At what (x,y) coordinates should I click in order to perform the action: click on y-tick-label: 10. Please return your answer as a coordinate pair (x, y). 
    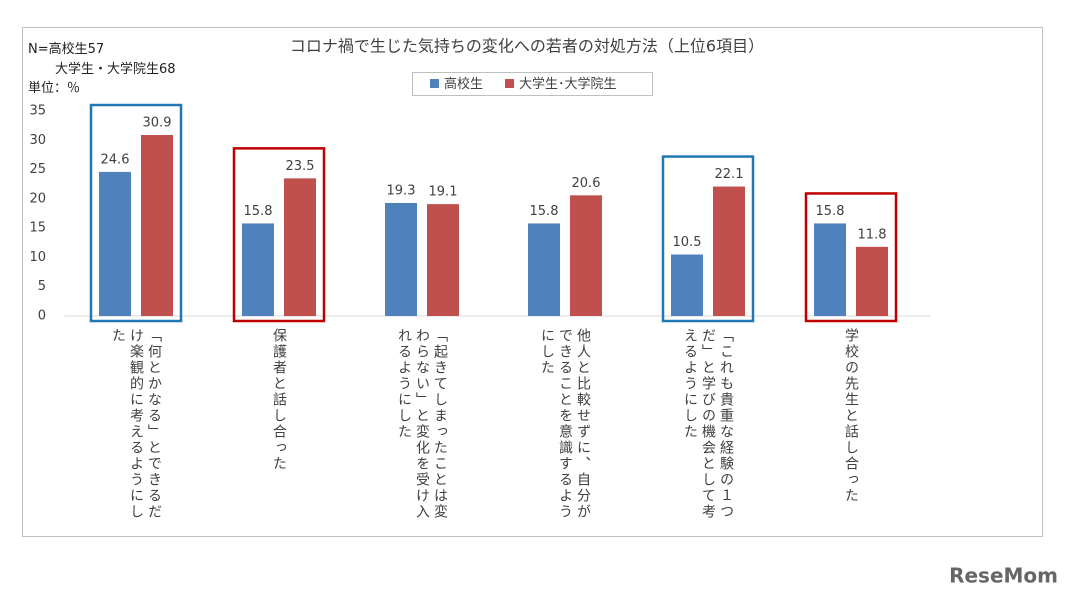
    Looking at the image, I should click on (37, 257).